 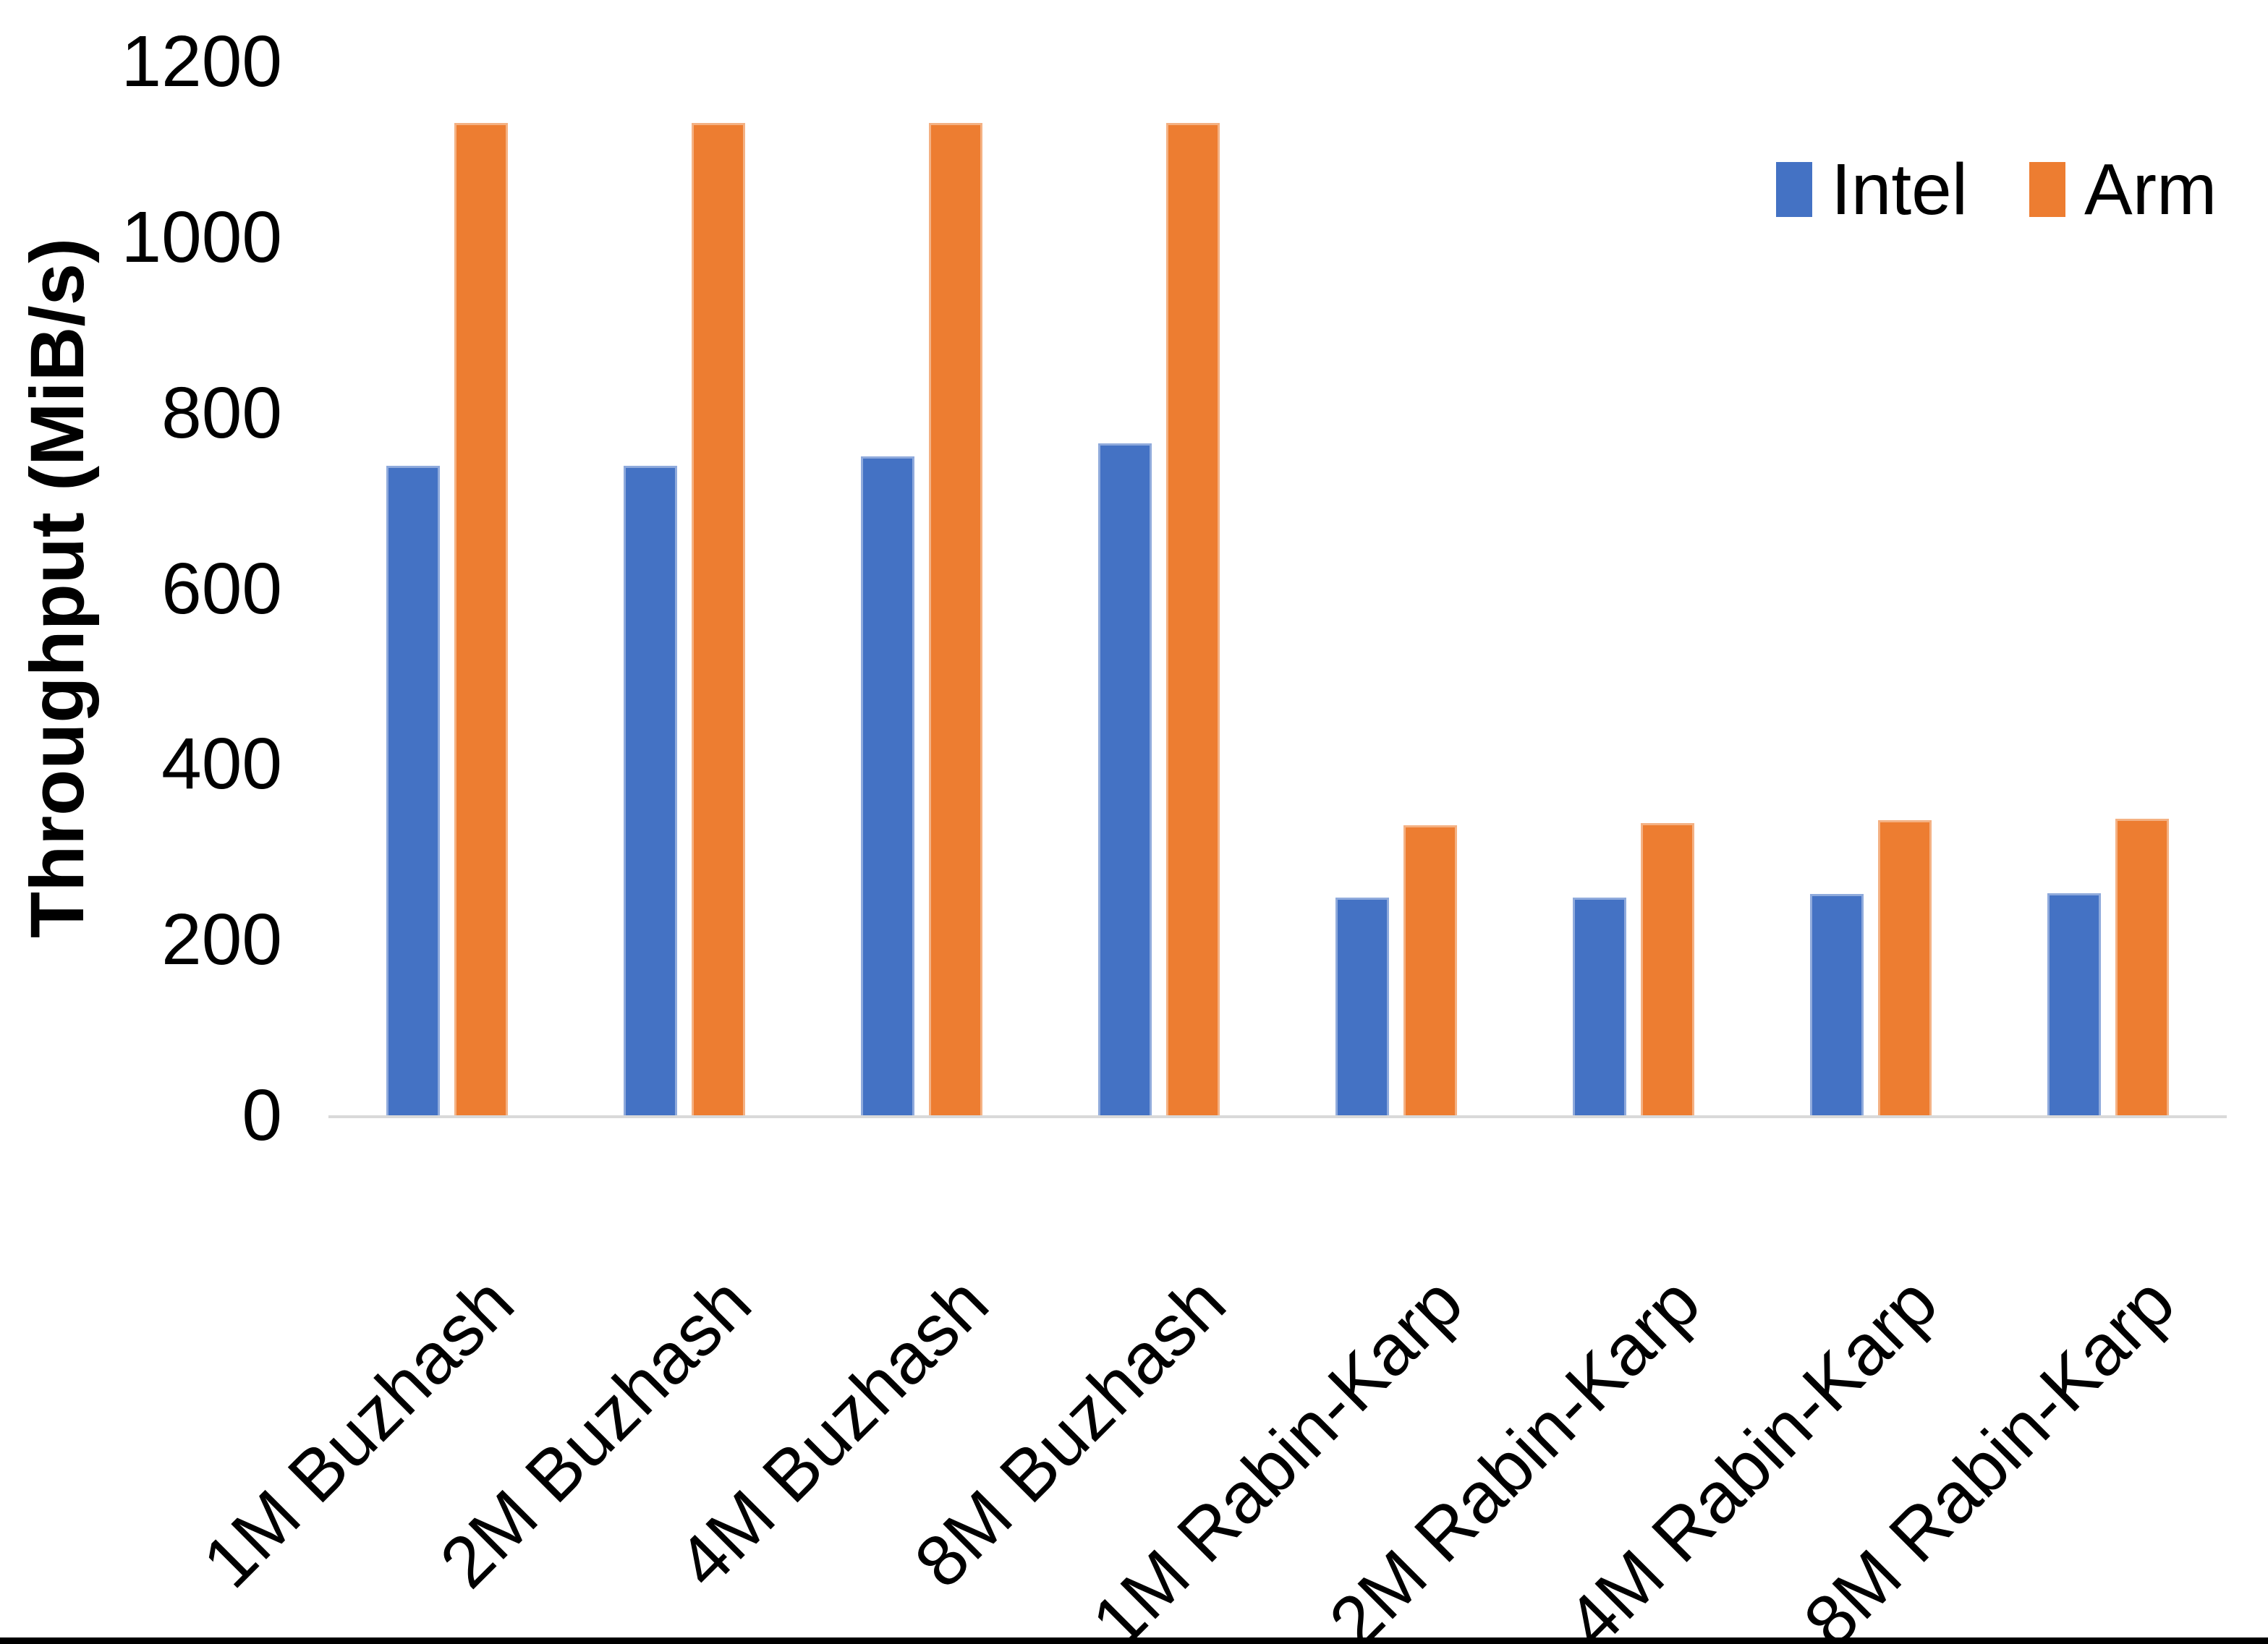 I want to click on arm-bar-2m-rabin-karp, so click(x=1667, y=968).